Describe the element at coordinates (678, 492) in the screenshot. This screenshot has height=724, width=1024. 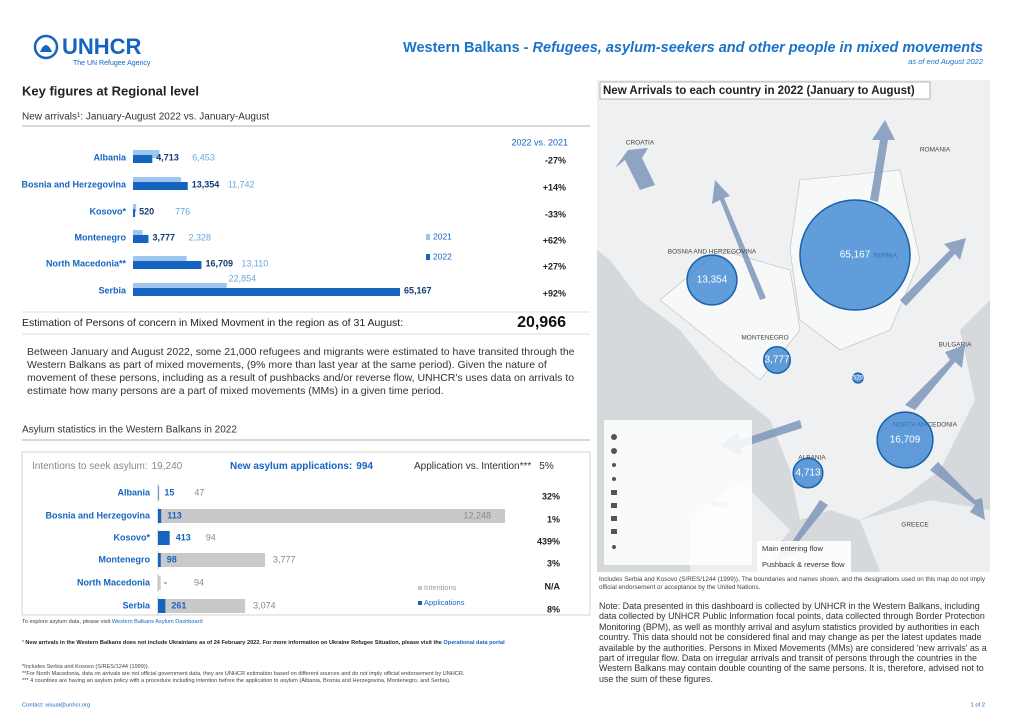
I see `map-legend` at that location.